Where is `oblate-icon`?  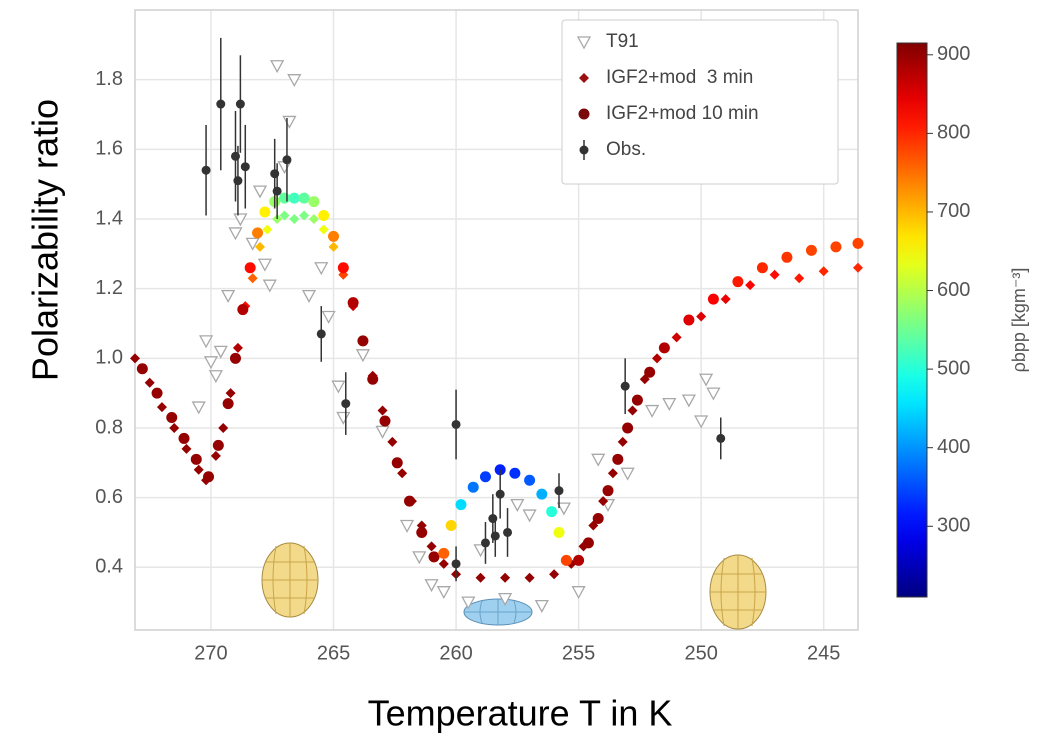
oblate-icon is located at coordinates (498, 612).